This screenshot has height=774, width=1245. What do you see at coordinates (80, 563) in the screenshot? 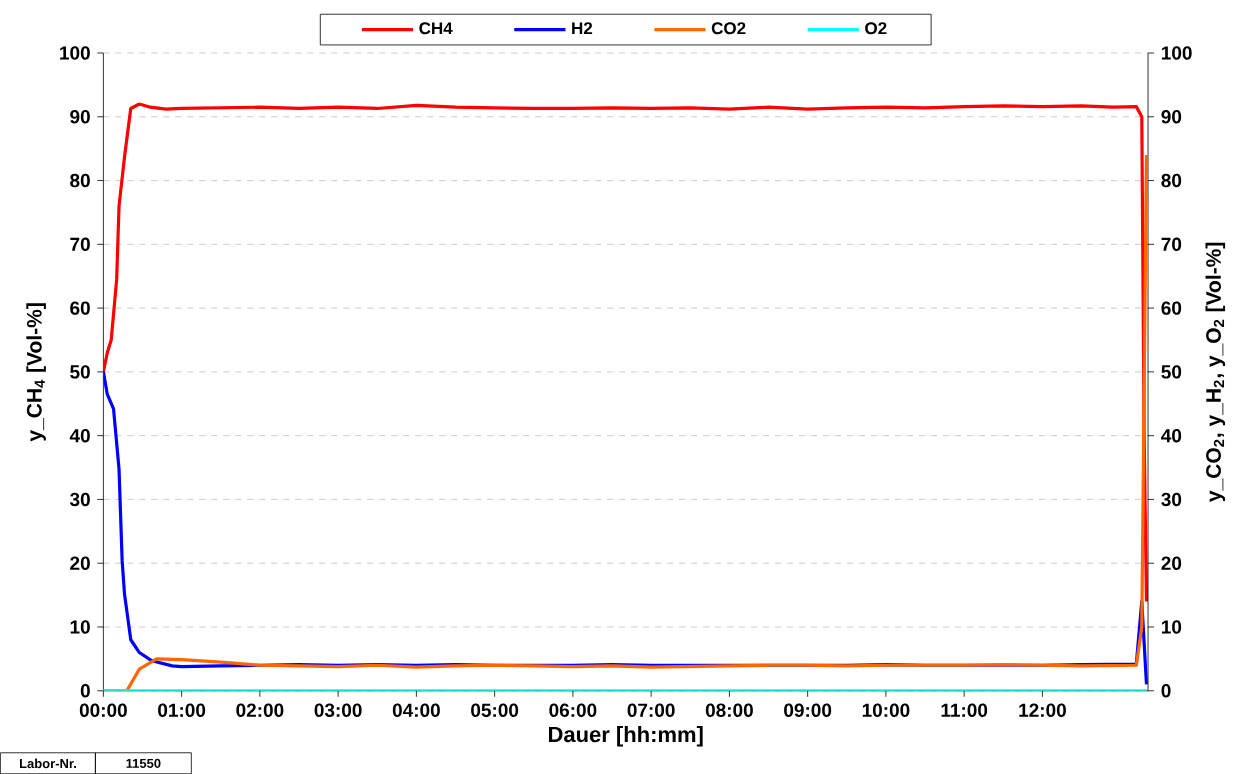
I see `y-tick-label: 20` at bounding box center [80, 563].